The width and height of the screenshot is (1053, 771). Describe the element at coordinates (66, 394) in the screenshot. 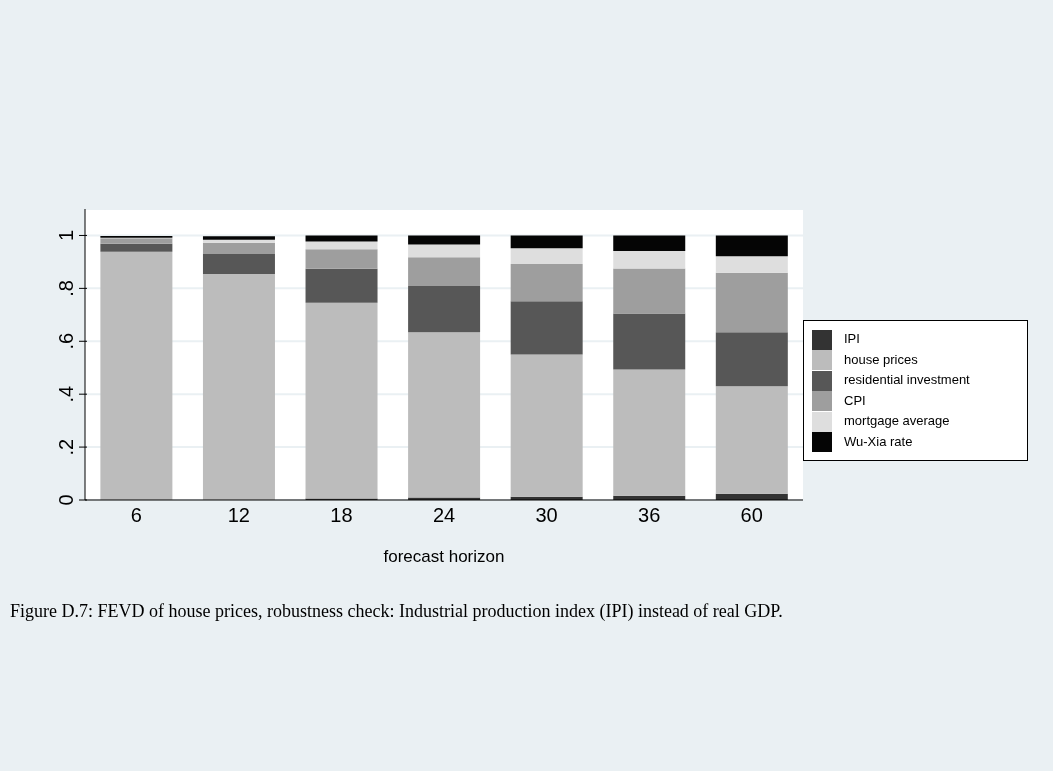

I see `y-tick-label: .4` at that location.